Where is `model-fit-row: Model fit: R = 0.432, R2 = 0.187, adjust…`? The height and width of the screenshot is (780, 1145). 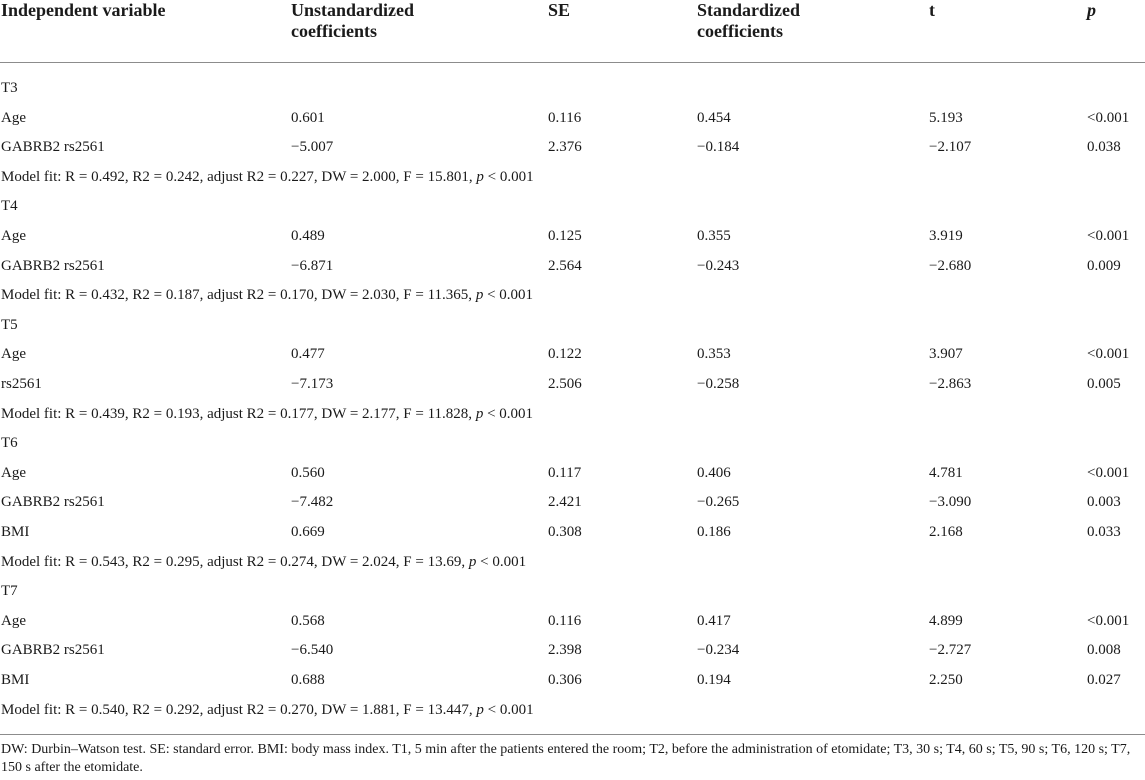 model-fit-row: Model fit: R = 0.432, R2 = 0.187, adjust… is located at coordinates (572, 295).